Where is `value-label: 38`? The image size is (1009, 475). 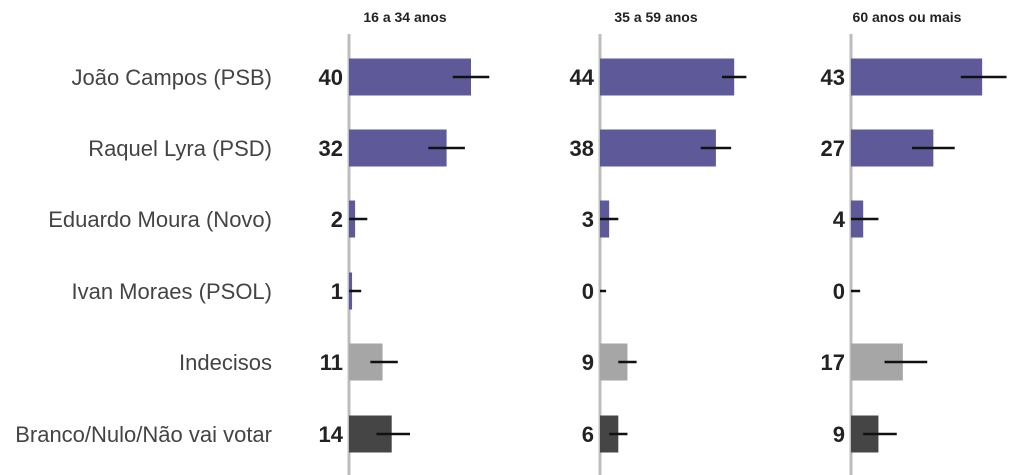
value-label: 38 is located at coordinates (582, 148).